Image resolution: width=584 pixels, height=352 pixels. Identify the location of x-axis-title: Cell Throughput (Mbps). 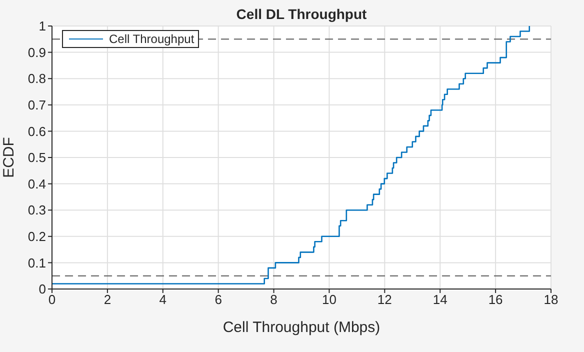
(301, 327).